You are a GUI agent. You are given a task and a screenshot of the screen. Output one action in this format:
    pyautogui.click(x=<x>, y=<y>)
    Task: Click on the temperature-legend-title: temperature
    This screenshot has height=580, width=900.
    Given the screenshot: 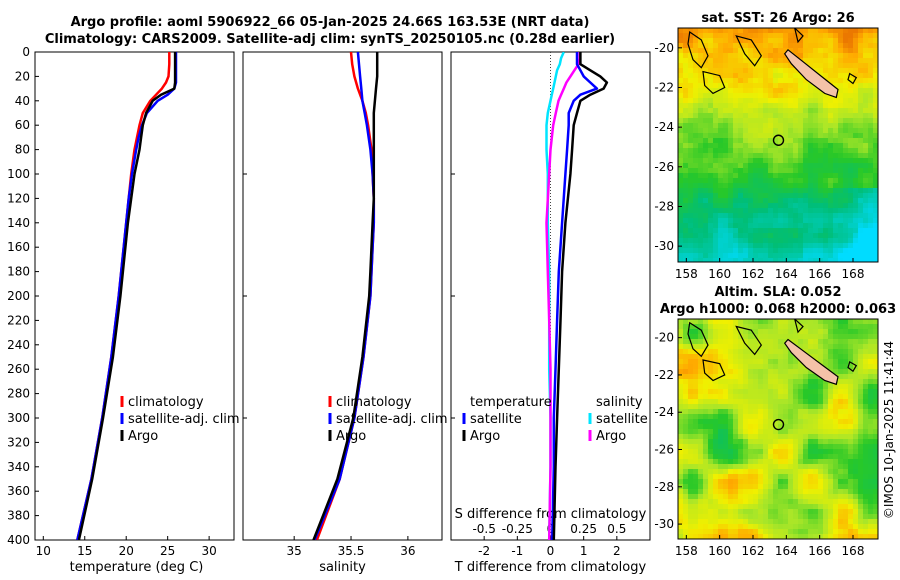 What is the action you would take?
    pyautogui.click(x=511, y=402)
    